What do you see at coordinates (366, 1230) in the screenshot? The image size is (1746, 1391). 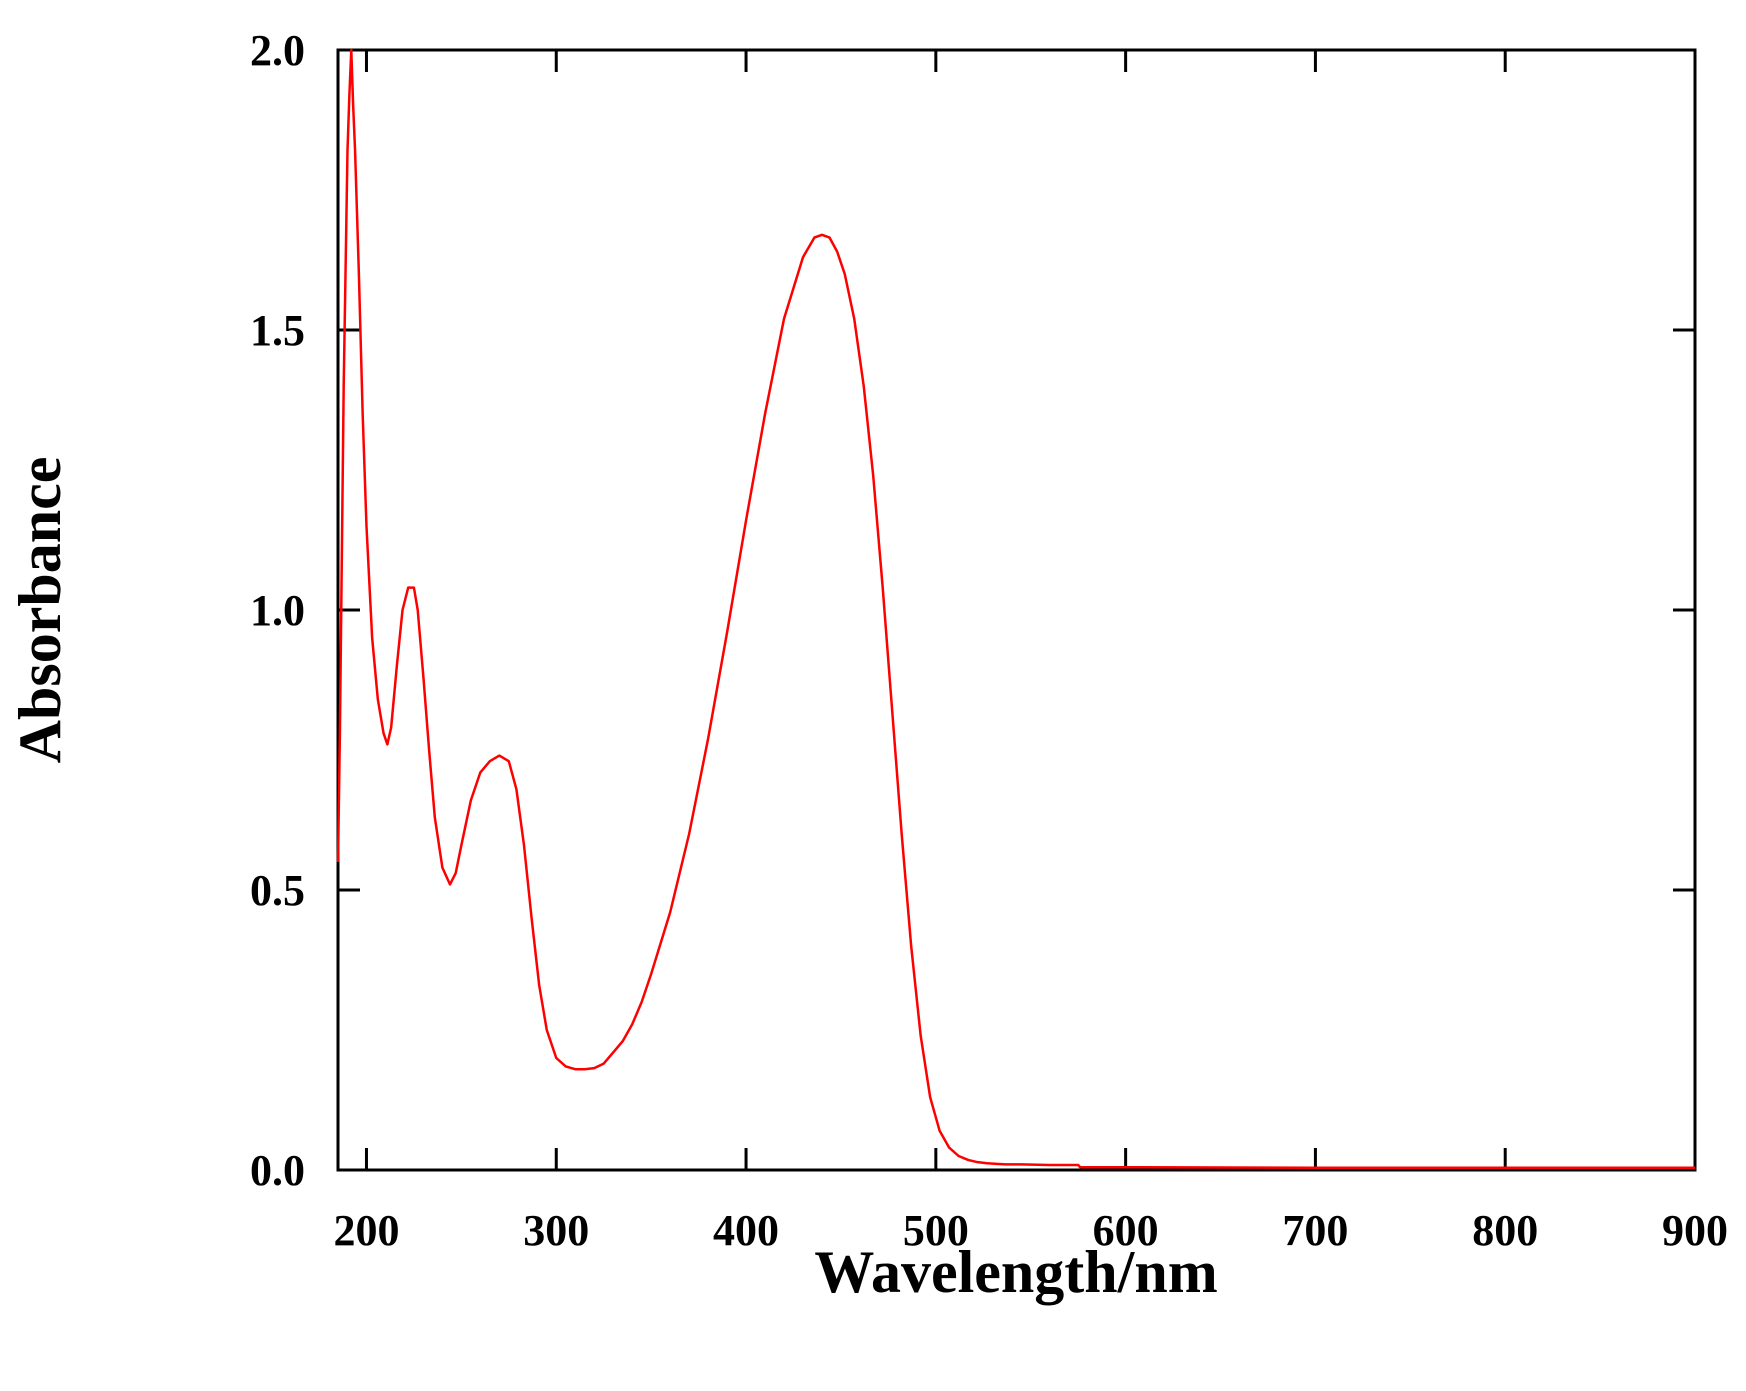 I see `x-tick-label: 200` at bounding box center [366, 1230].